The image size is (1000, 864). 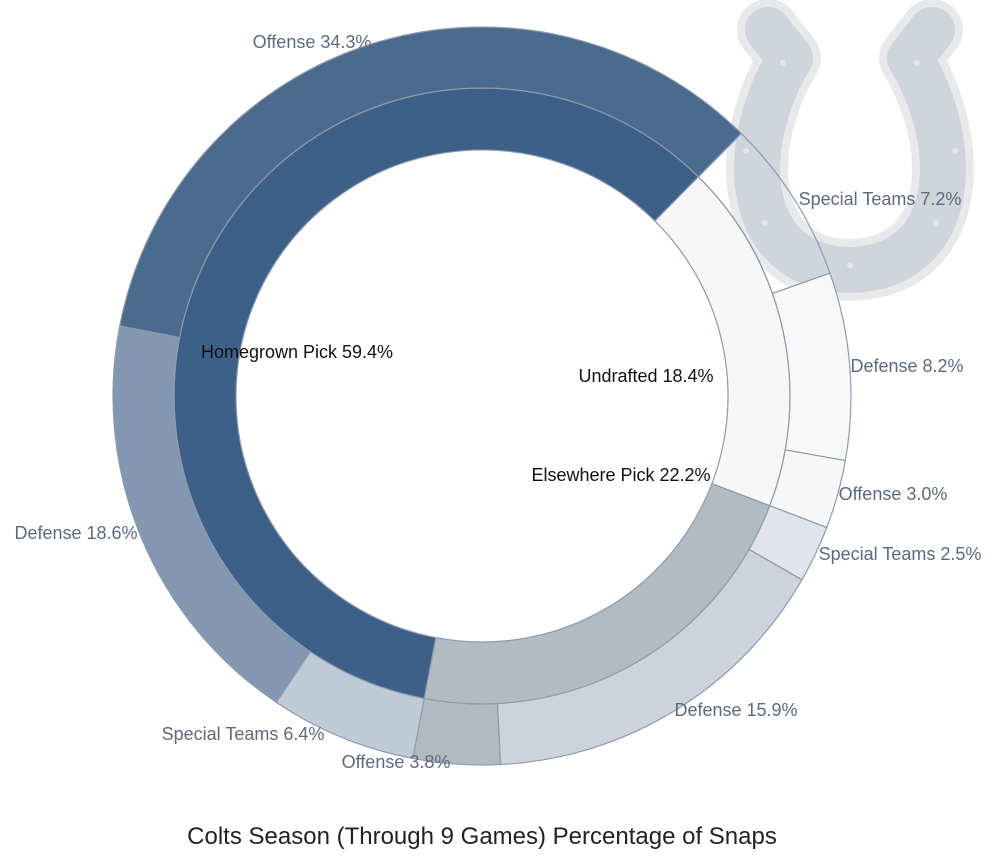 What do you see at coordinates (645, 376) in the screenshot?
I see `inner-label-undrafted: Undrafted 18.4%` at bounding box center [645, 376].